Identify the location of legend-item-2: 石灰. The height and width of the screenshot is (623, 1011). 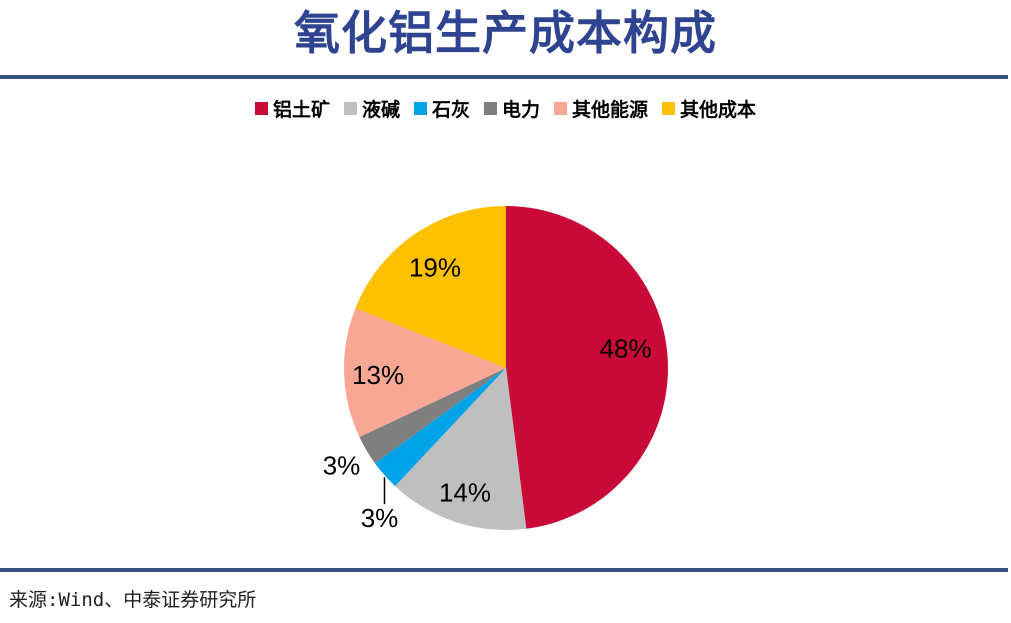
(441, 108).